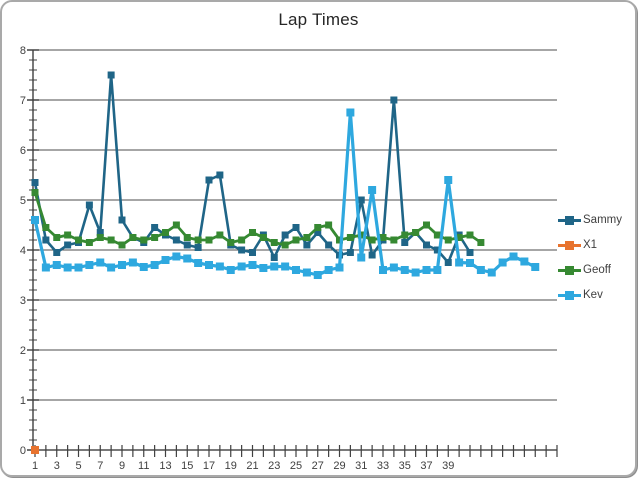 This screenshot has width=641, height=481. I want to click on legend-label: Sammy, so click(602, 220).